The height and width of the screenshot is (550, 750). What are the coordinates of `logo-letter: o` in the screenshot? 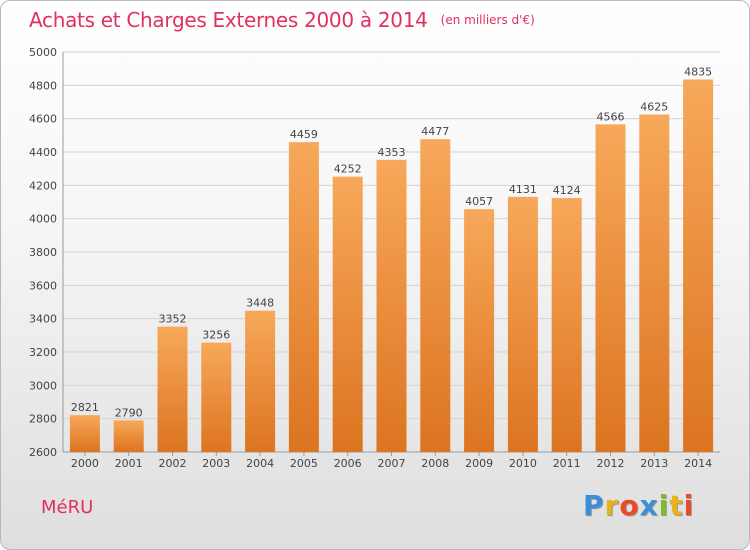 It's located at (629, 505).